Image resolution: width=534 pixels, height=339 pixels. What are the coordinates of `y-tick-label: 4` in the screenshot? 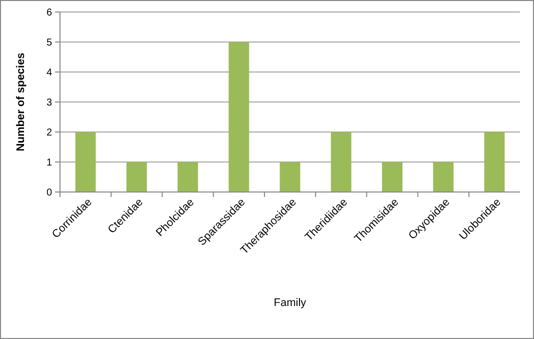 It's located at (49, 73).